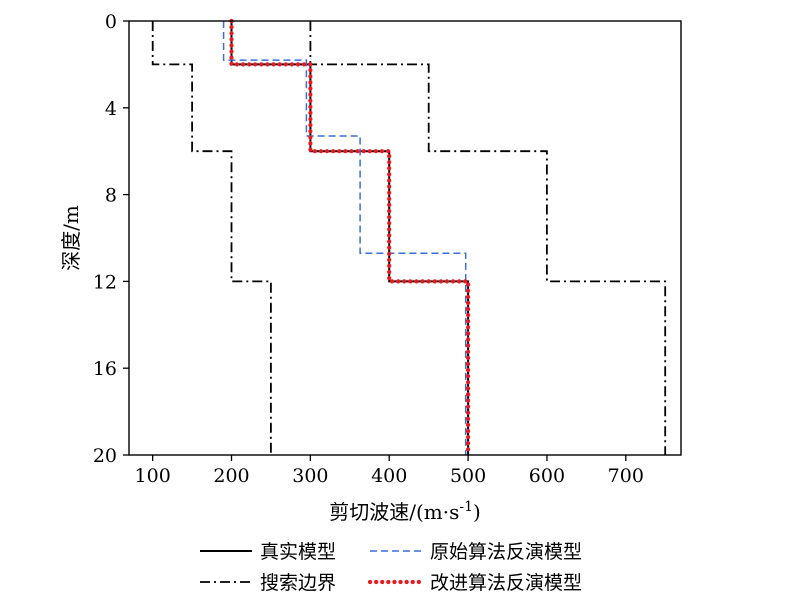 The image size is (800, 604). I want to click on x-axis-title-close: ), so click(477, 512).